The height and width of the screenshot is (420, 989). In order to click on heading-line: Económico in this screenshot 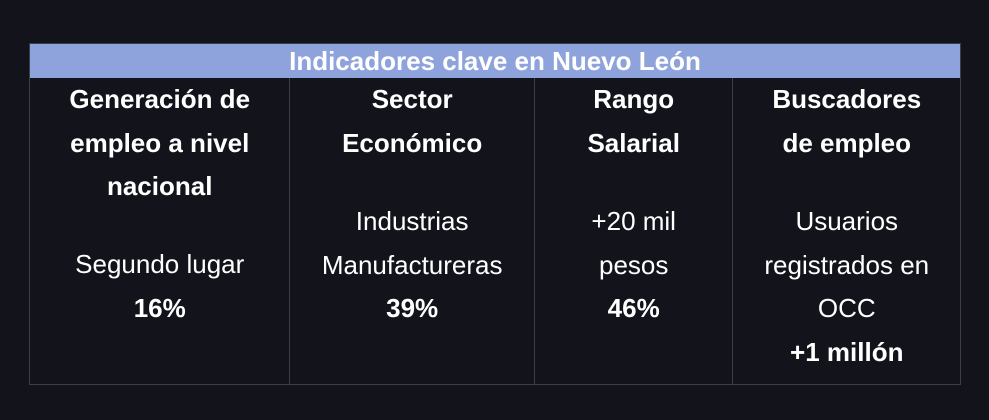, I will do `click(412, 142)`.